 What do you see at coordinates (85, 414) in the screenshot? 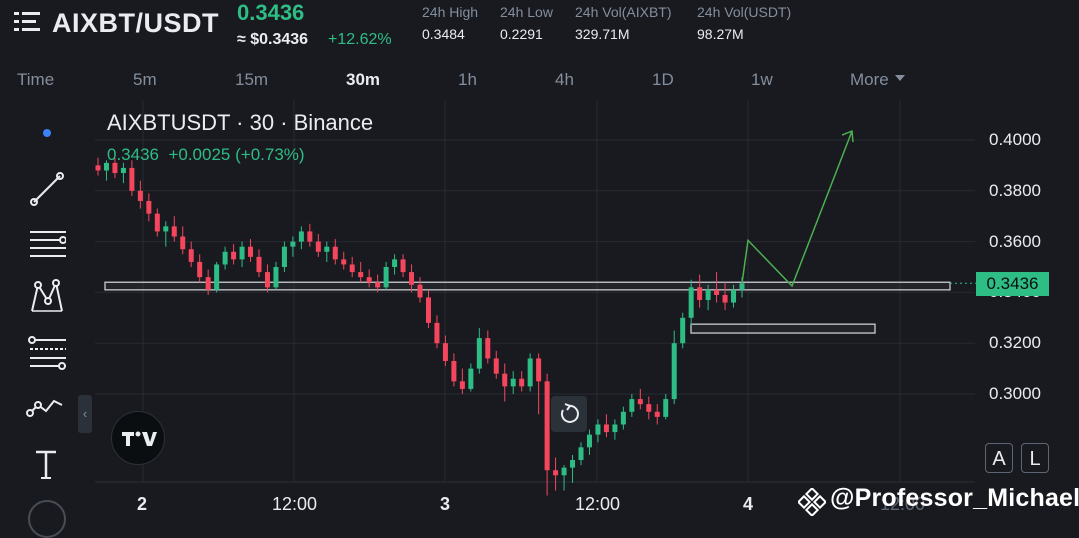
I see `collapse-arrow-icon: ‹` at bounding box center [85, 414].